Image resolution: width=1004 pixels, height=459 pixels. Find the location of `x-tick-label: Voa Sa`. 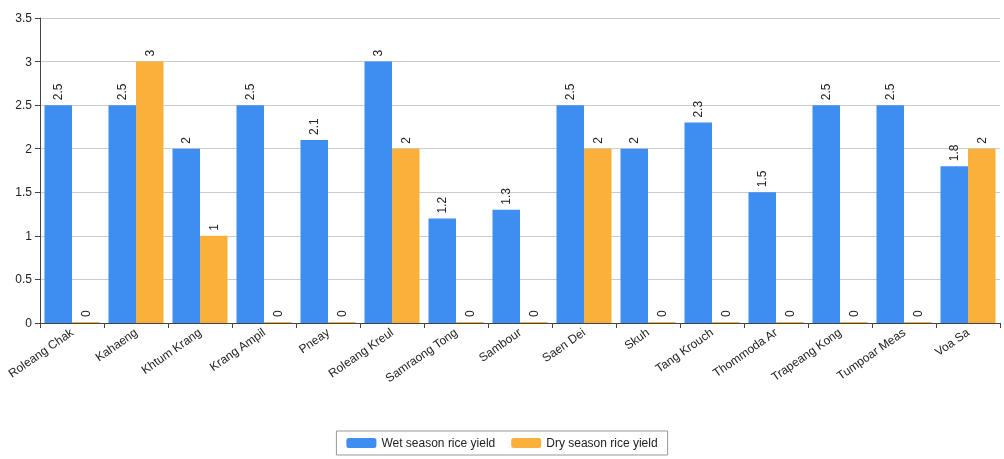

x-tick-label: Voa Sa is located at coordinates (952, 342).